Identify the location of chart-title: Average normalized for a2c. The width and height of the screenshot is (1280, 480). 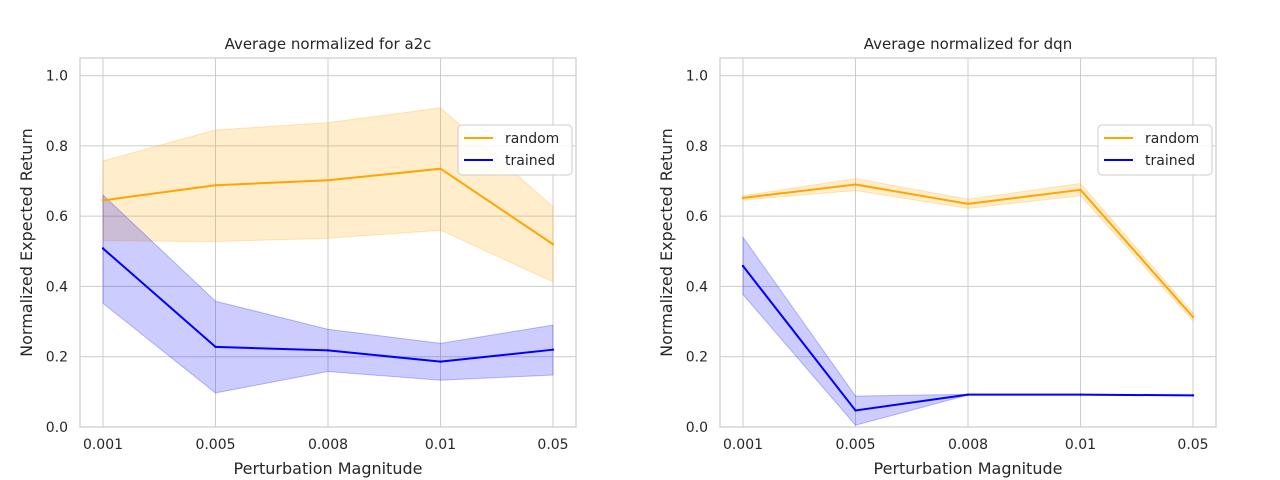
(328, 44).